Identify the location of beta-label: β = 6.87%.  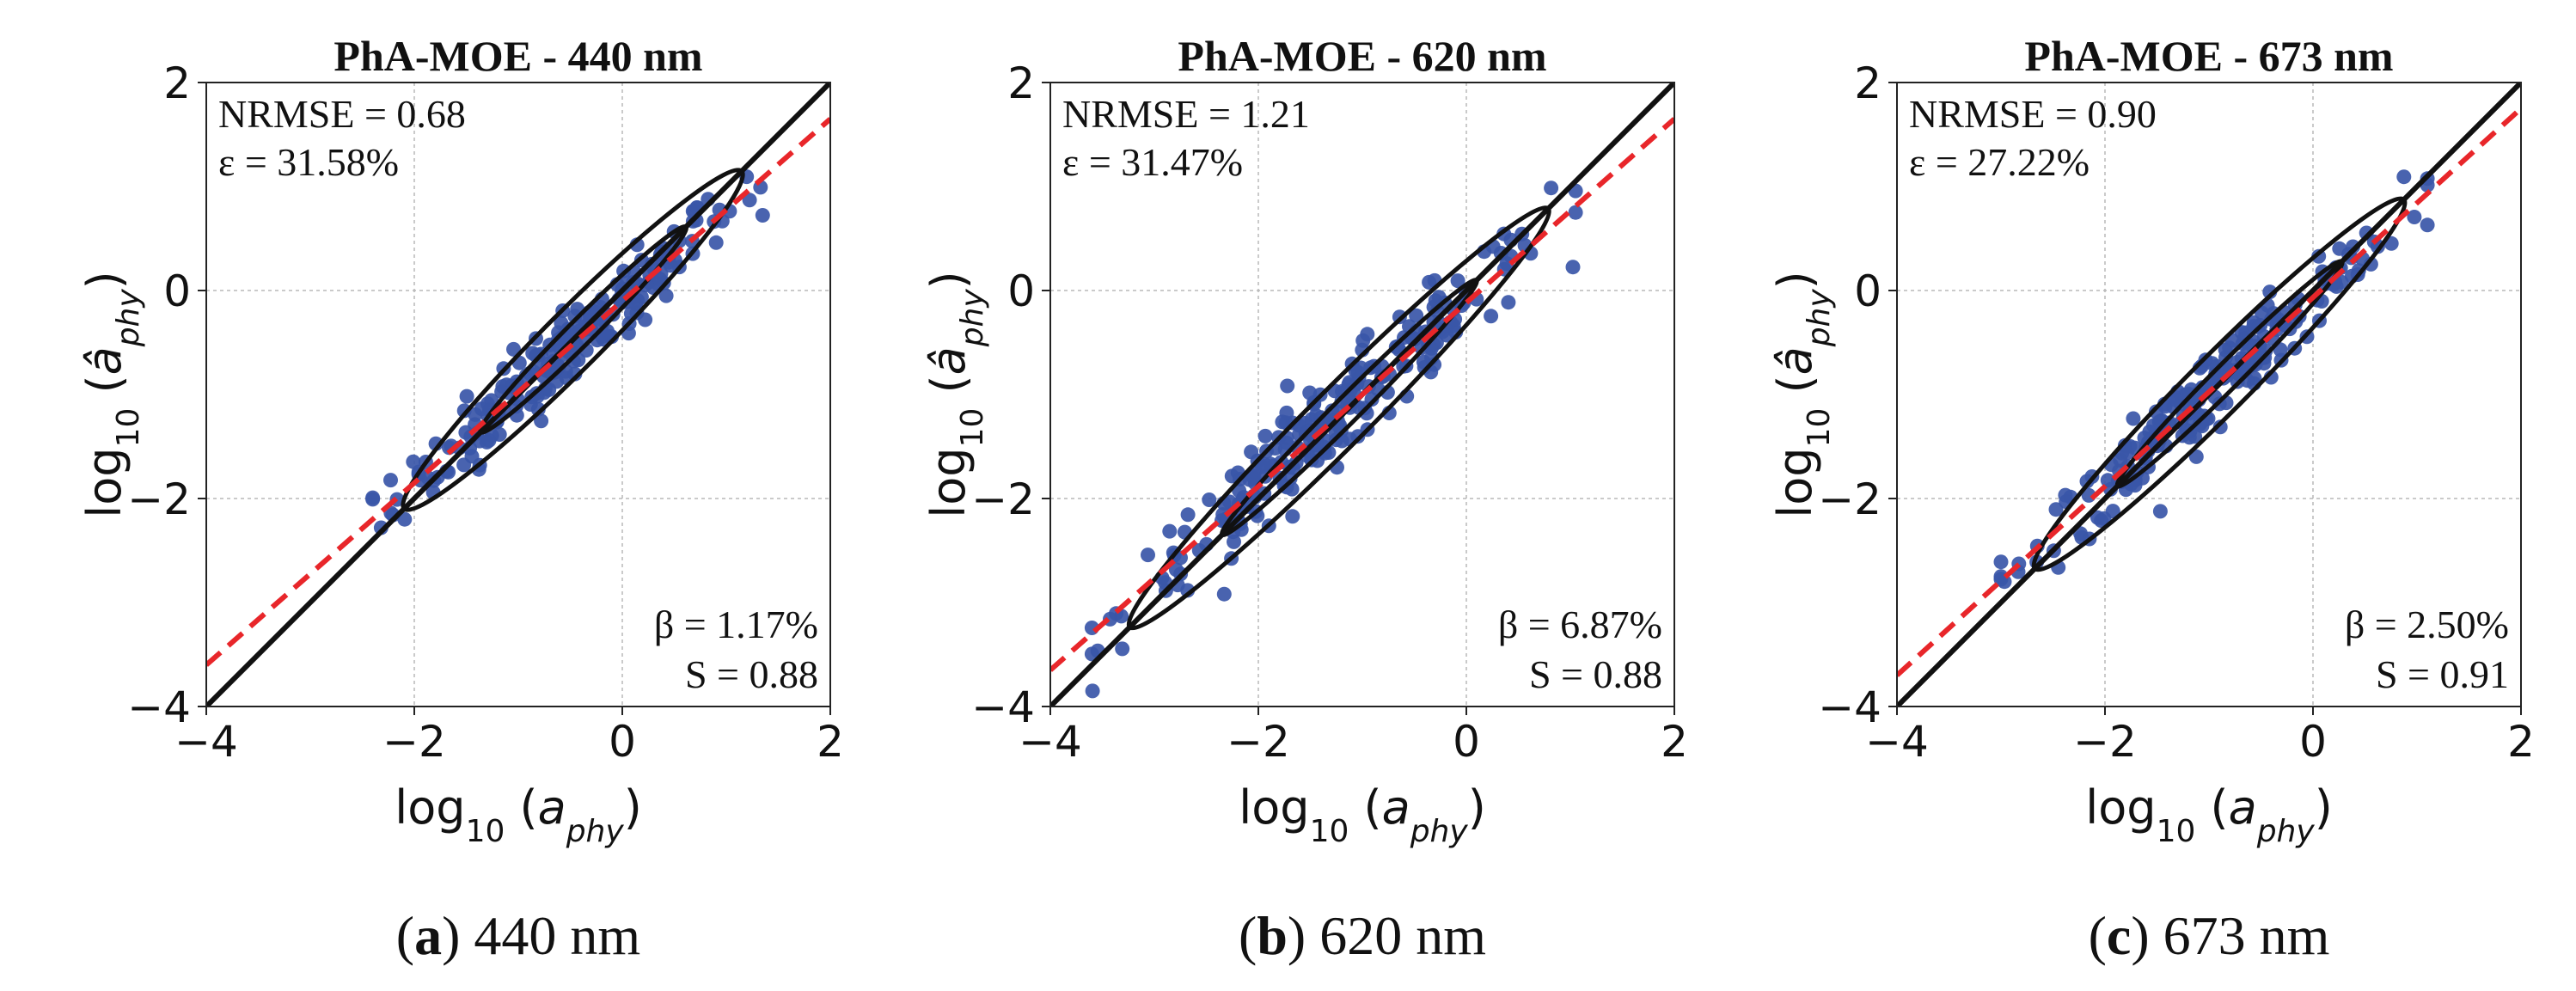
(1580, 624).